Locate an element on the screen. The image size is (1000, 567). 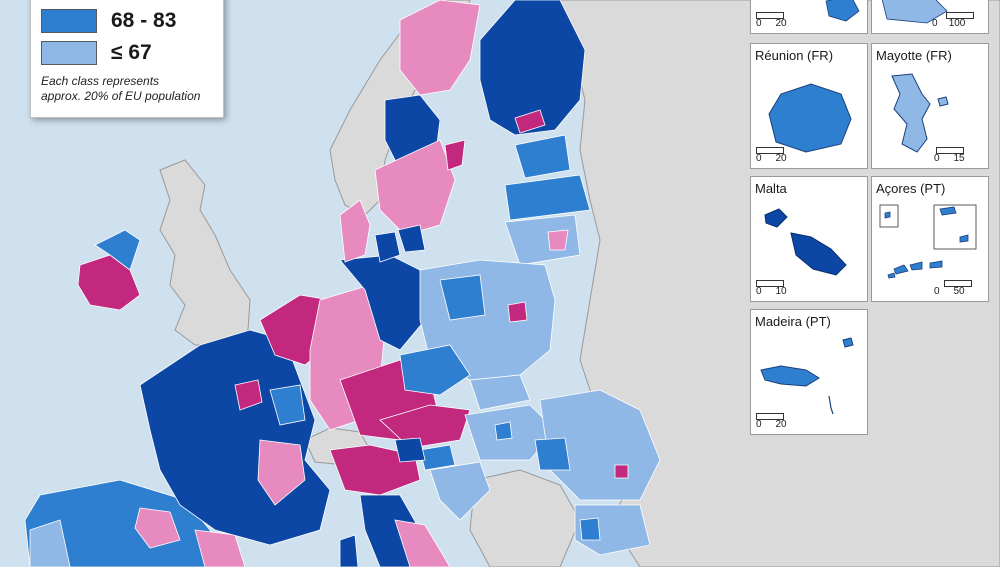
latvia is located at coordinates (547, 197).